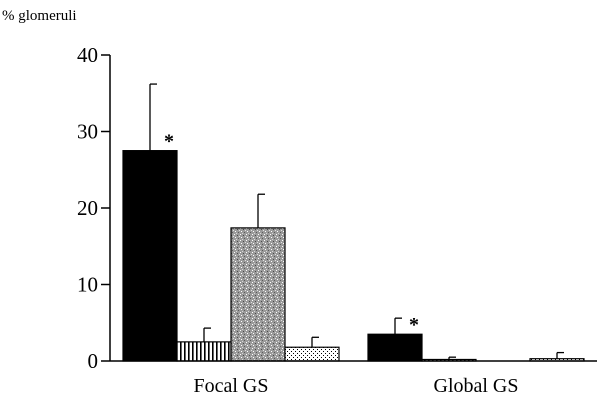  I want to click on y-axis-label: % glomeruli, so click(39, 16).